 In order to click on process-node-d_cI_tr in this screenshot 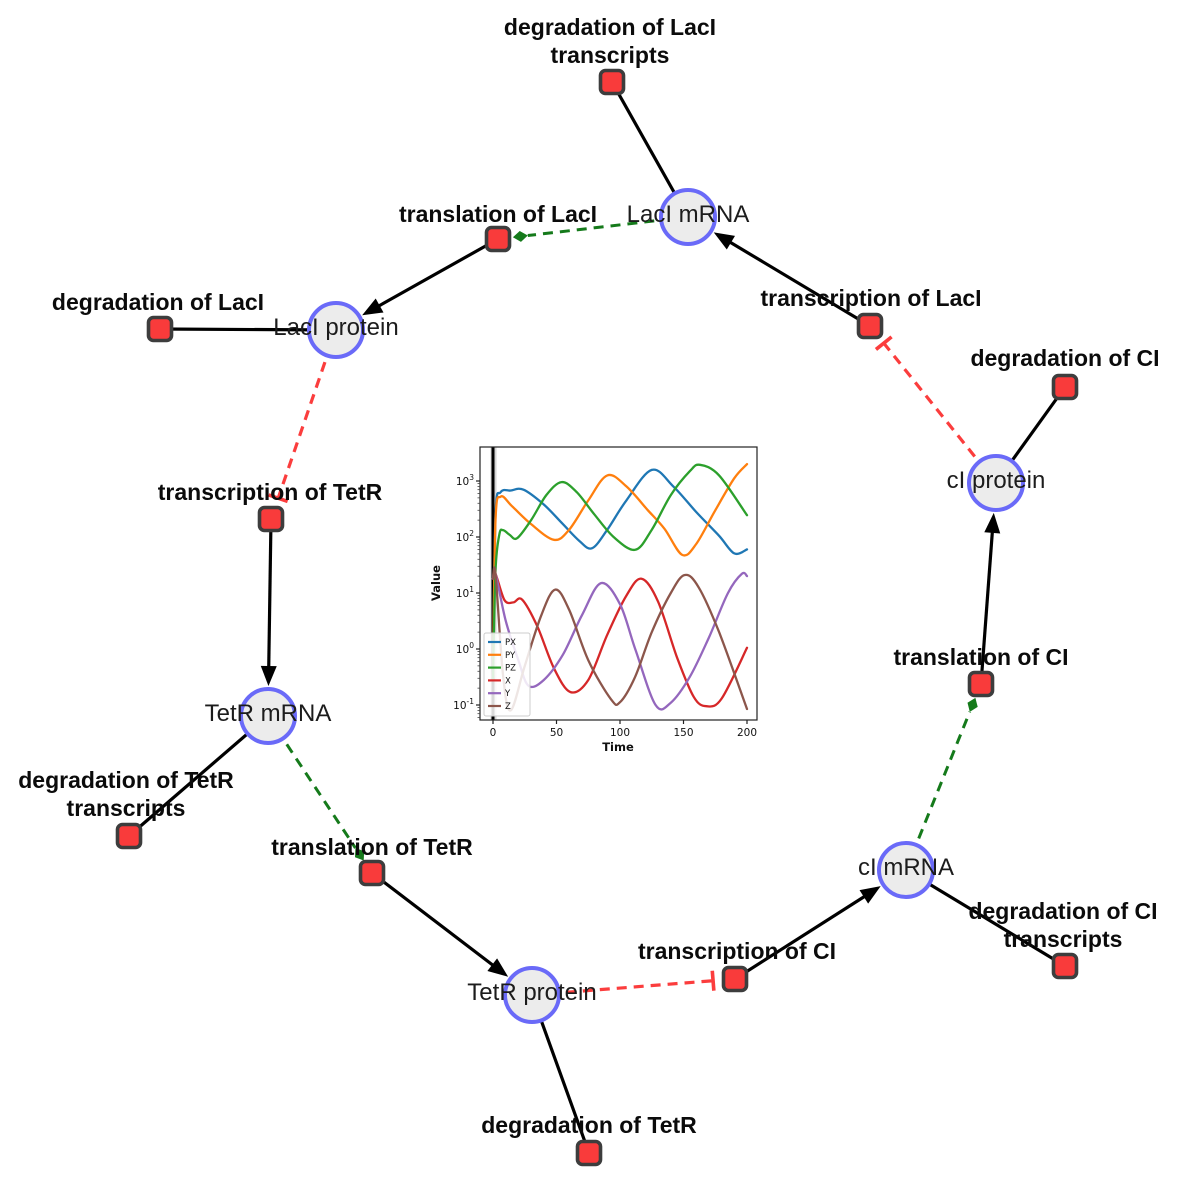, I will do `click(1065, 966)`.